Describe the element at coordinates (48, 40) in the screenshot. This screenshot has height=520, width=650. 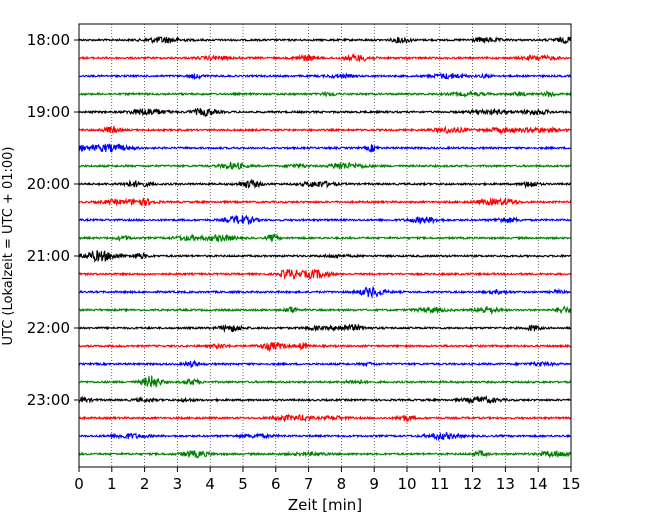
I see `y-tick-label: 18:00` at that location.